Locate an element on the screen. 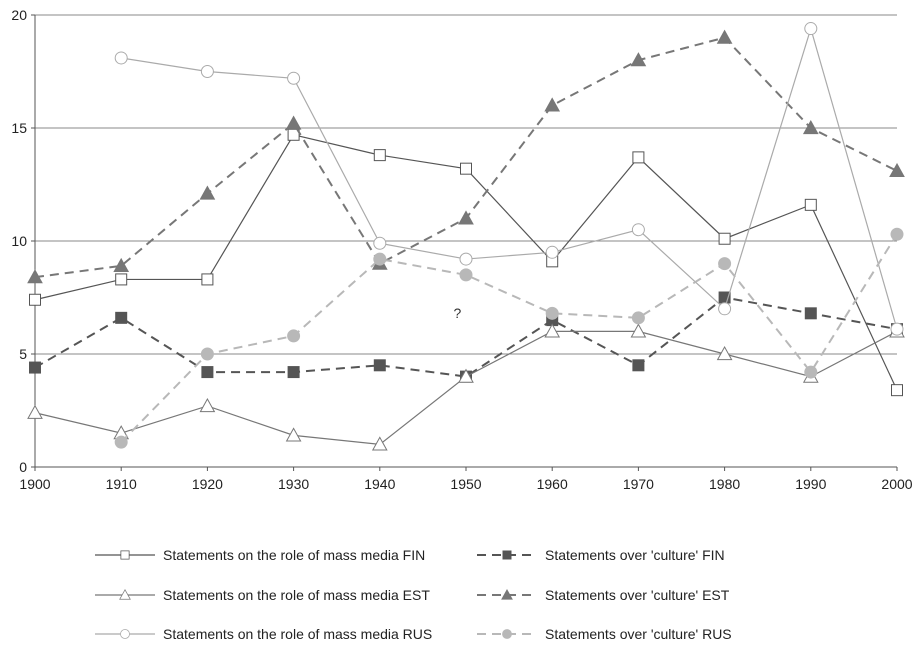 Image resolution: width=921 pixels, height=647 pixels. legend-label: Statements on the role of mass media RUS is located at coordinates (297, 634).